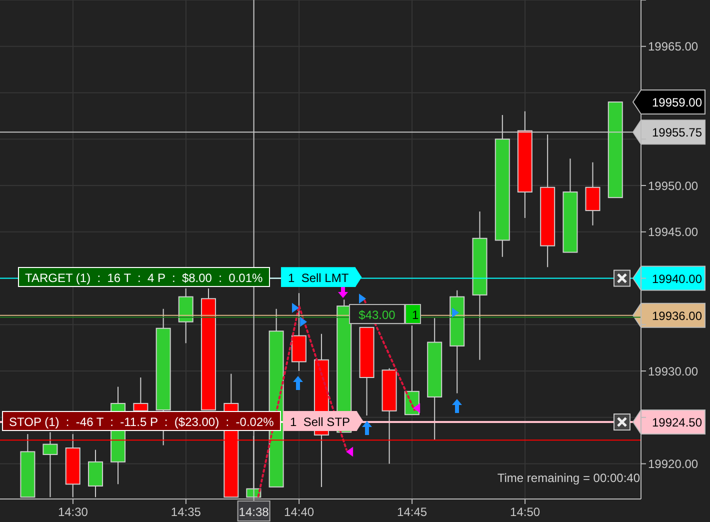 The height and width of the screenshot is (522, 710). I want to click on ref-line-label: 19955.75, so click(677, 133).